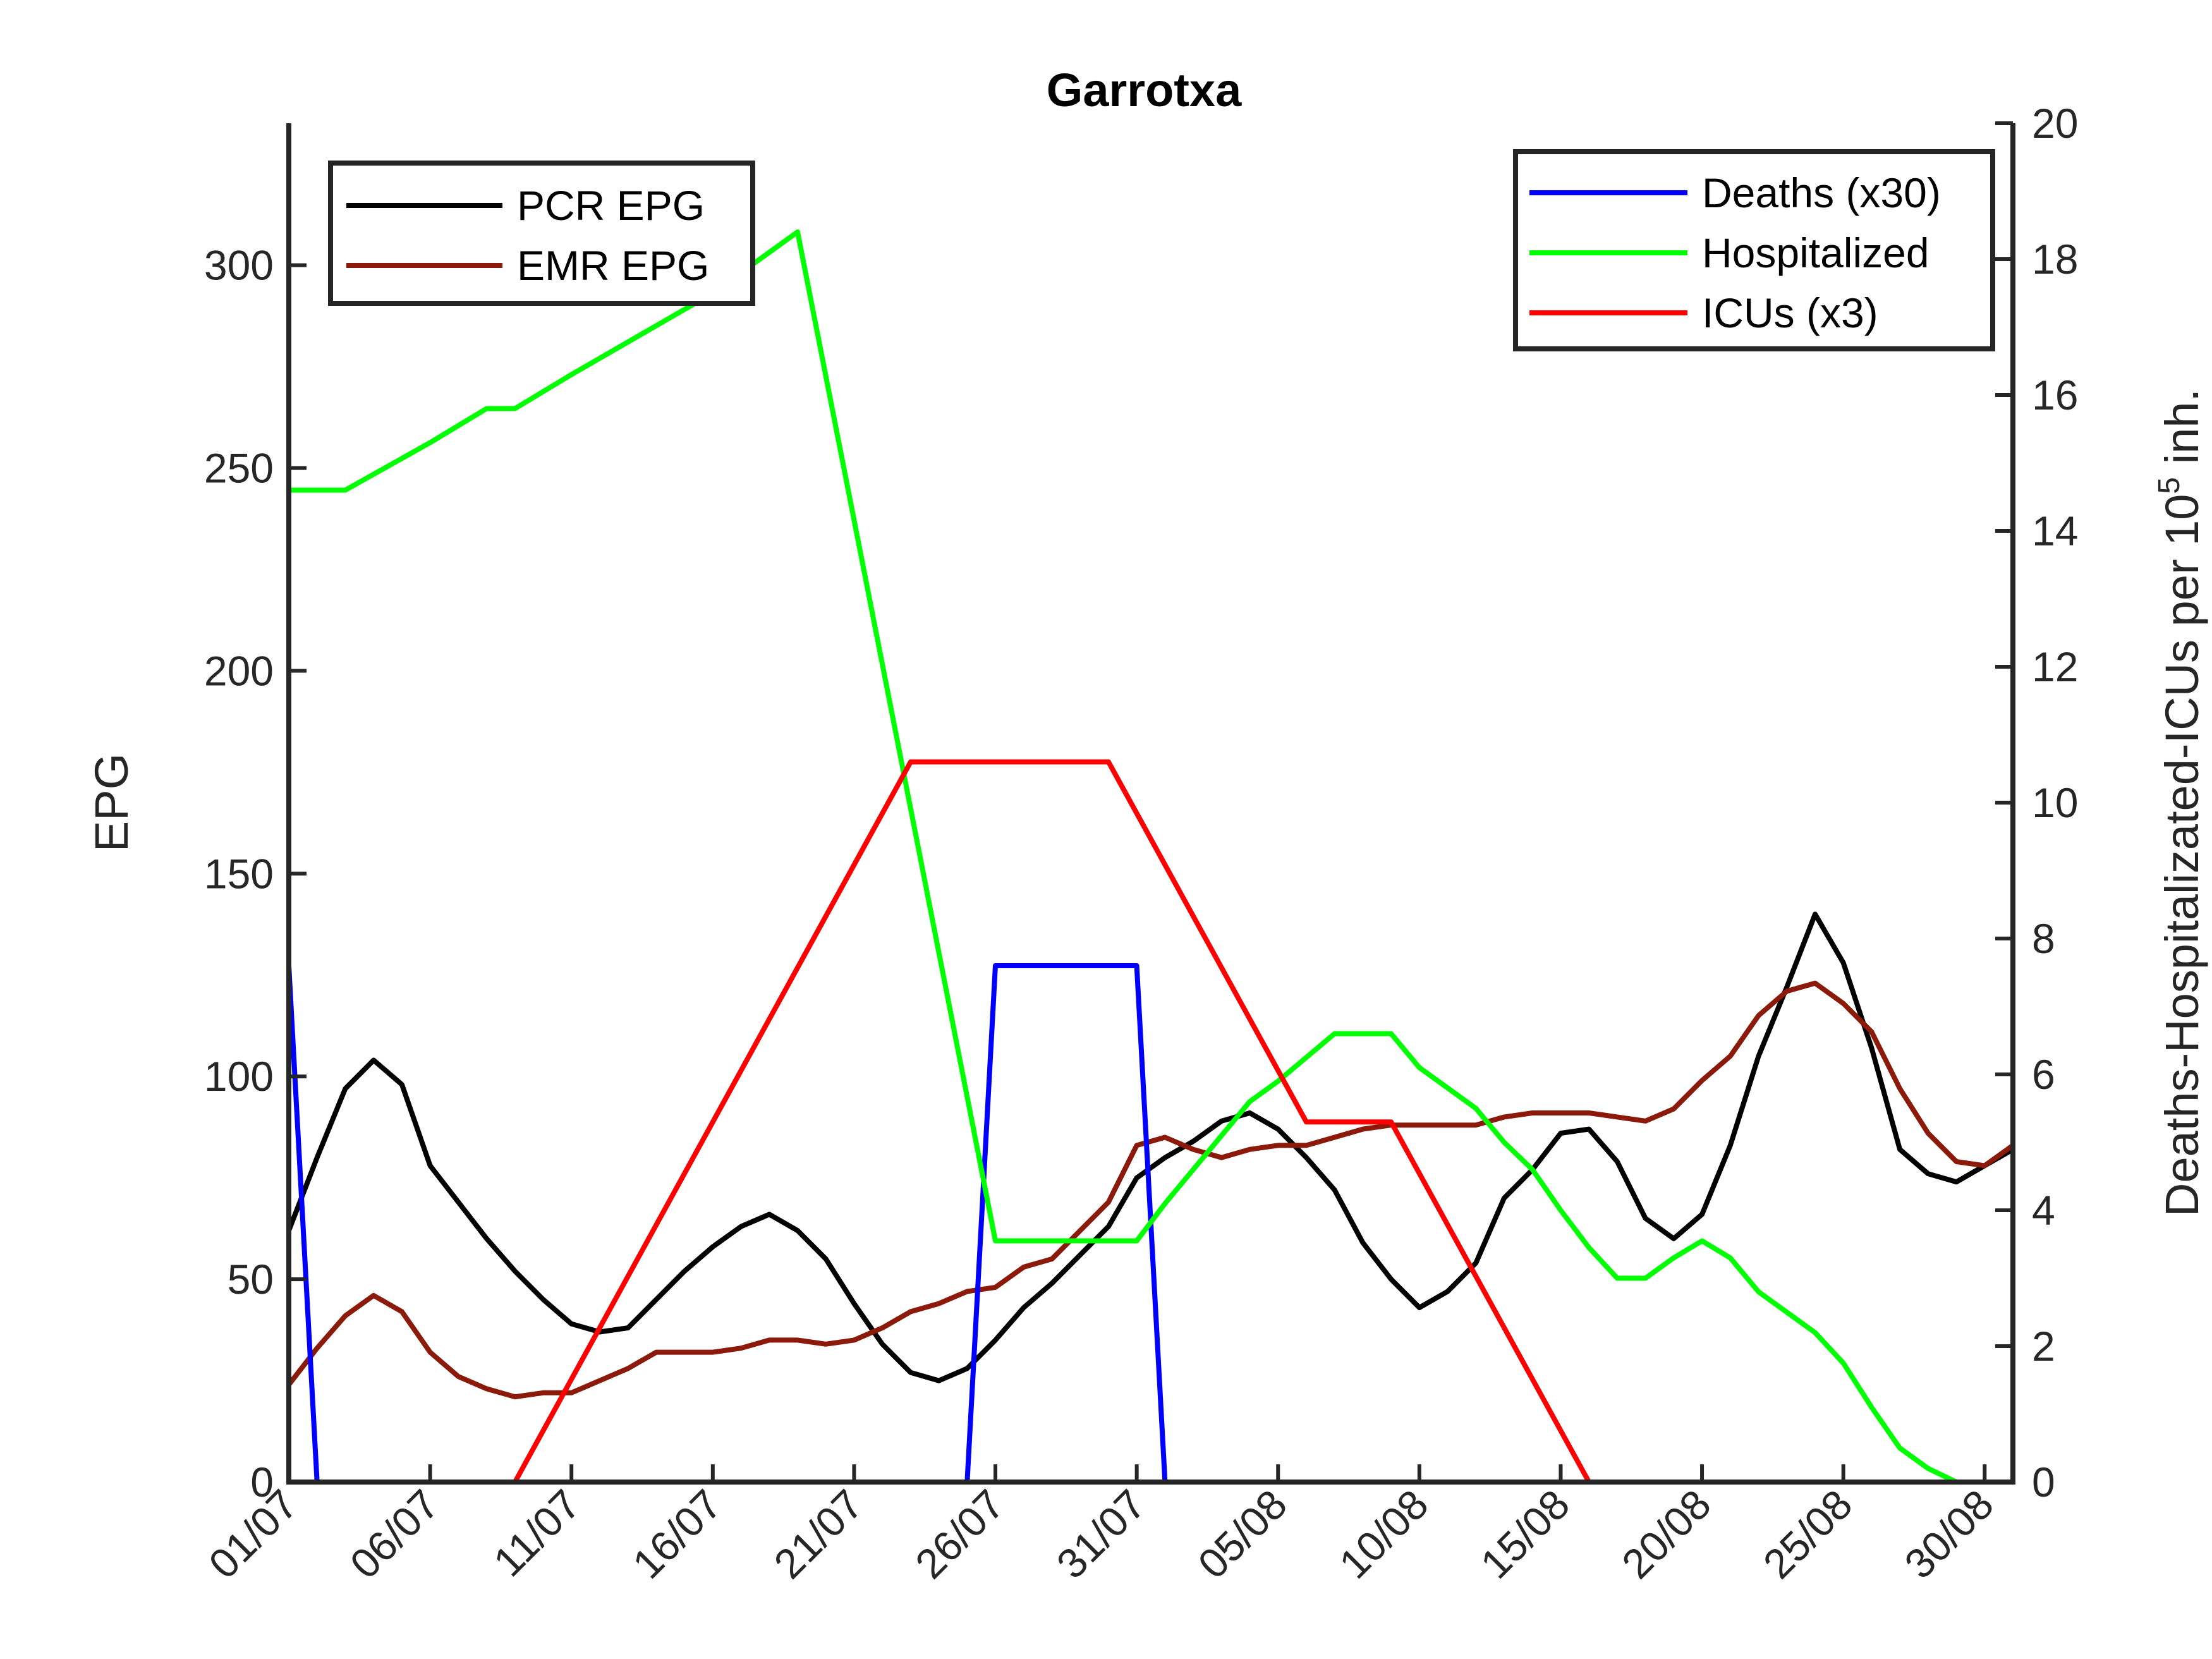 This screenshot has width=2212, height=1659. What do you see at coordinates (262, 1482) in the screenshot?
I see `y-left-tick-label: 0` at bounding box center [262, 1482].